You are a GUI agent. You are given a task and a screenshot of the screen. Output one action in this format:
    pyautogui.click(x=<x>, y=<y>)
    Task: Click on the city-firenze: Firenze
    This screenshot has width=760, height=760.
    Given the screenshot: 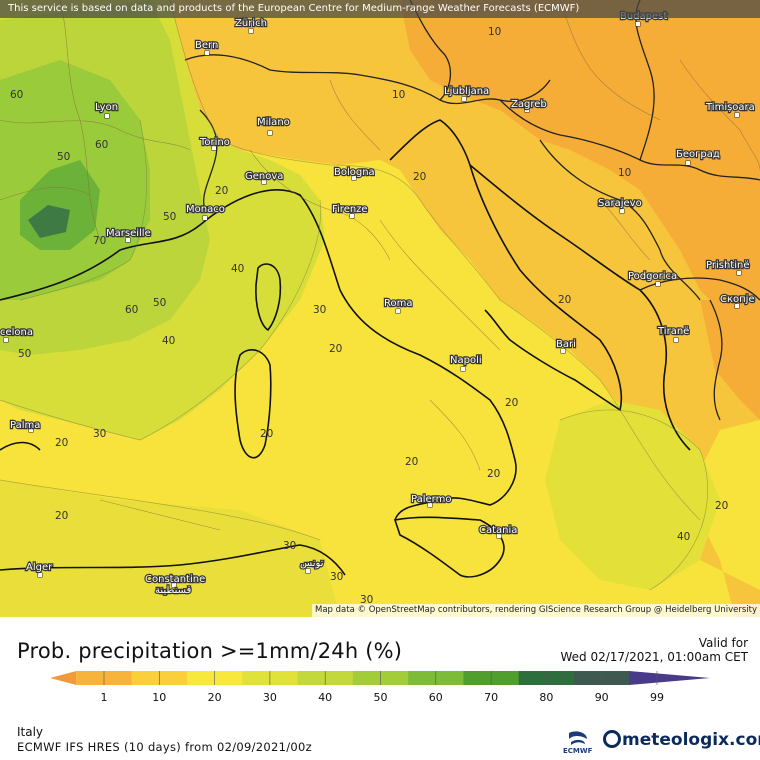 What is the action you would take?
    pyautogui.click(x=350, y=211)
    